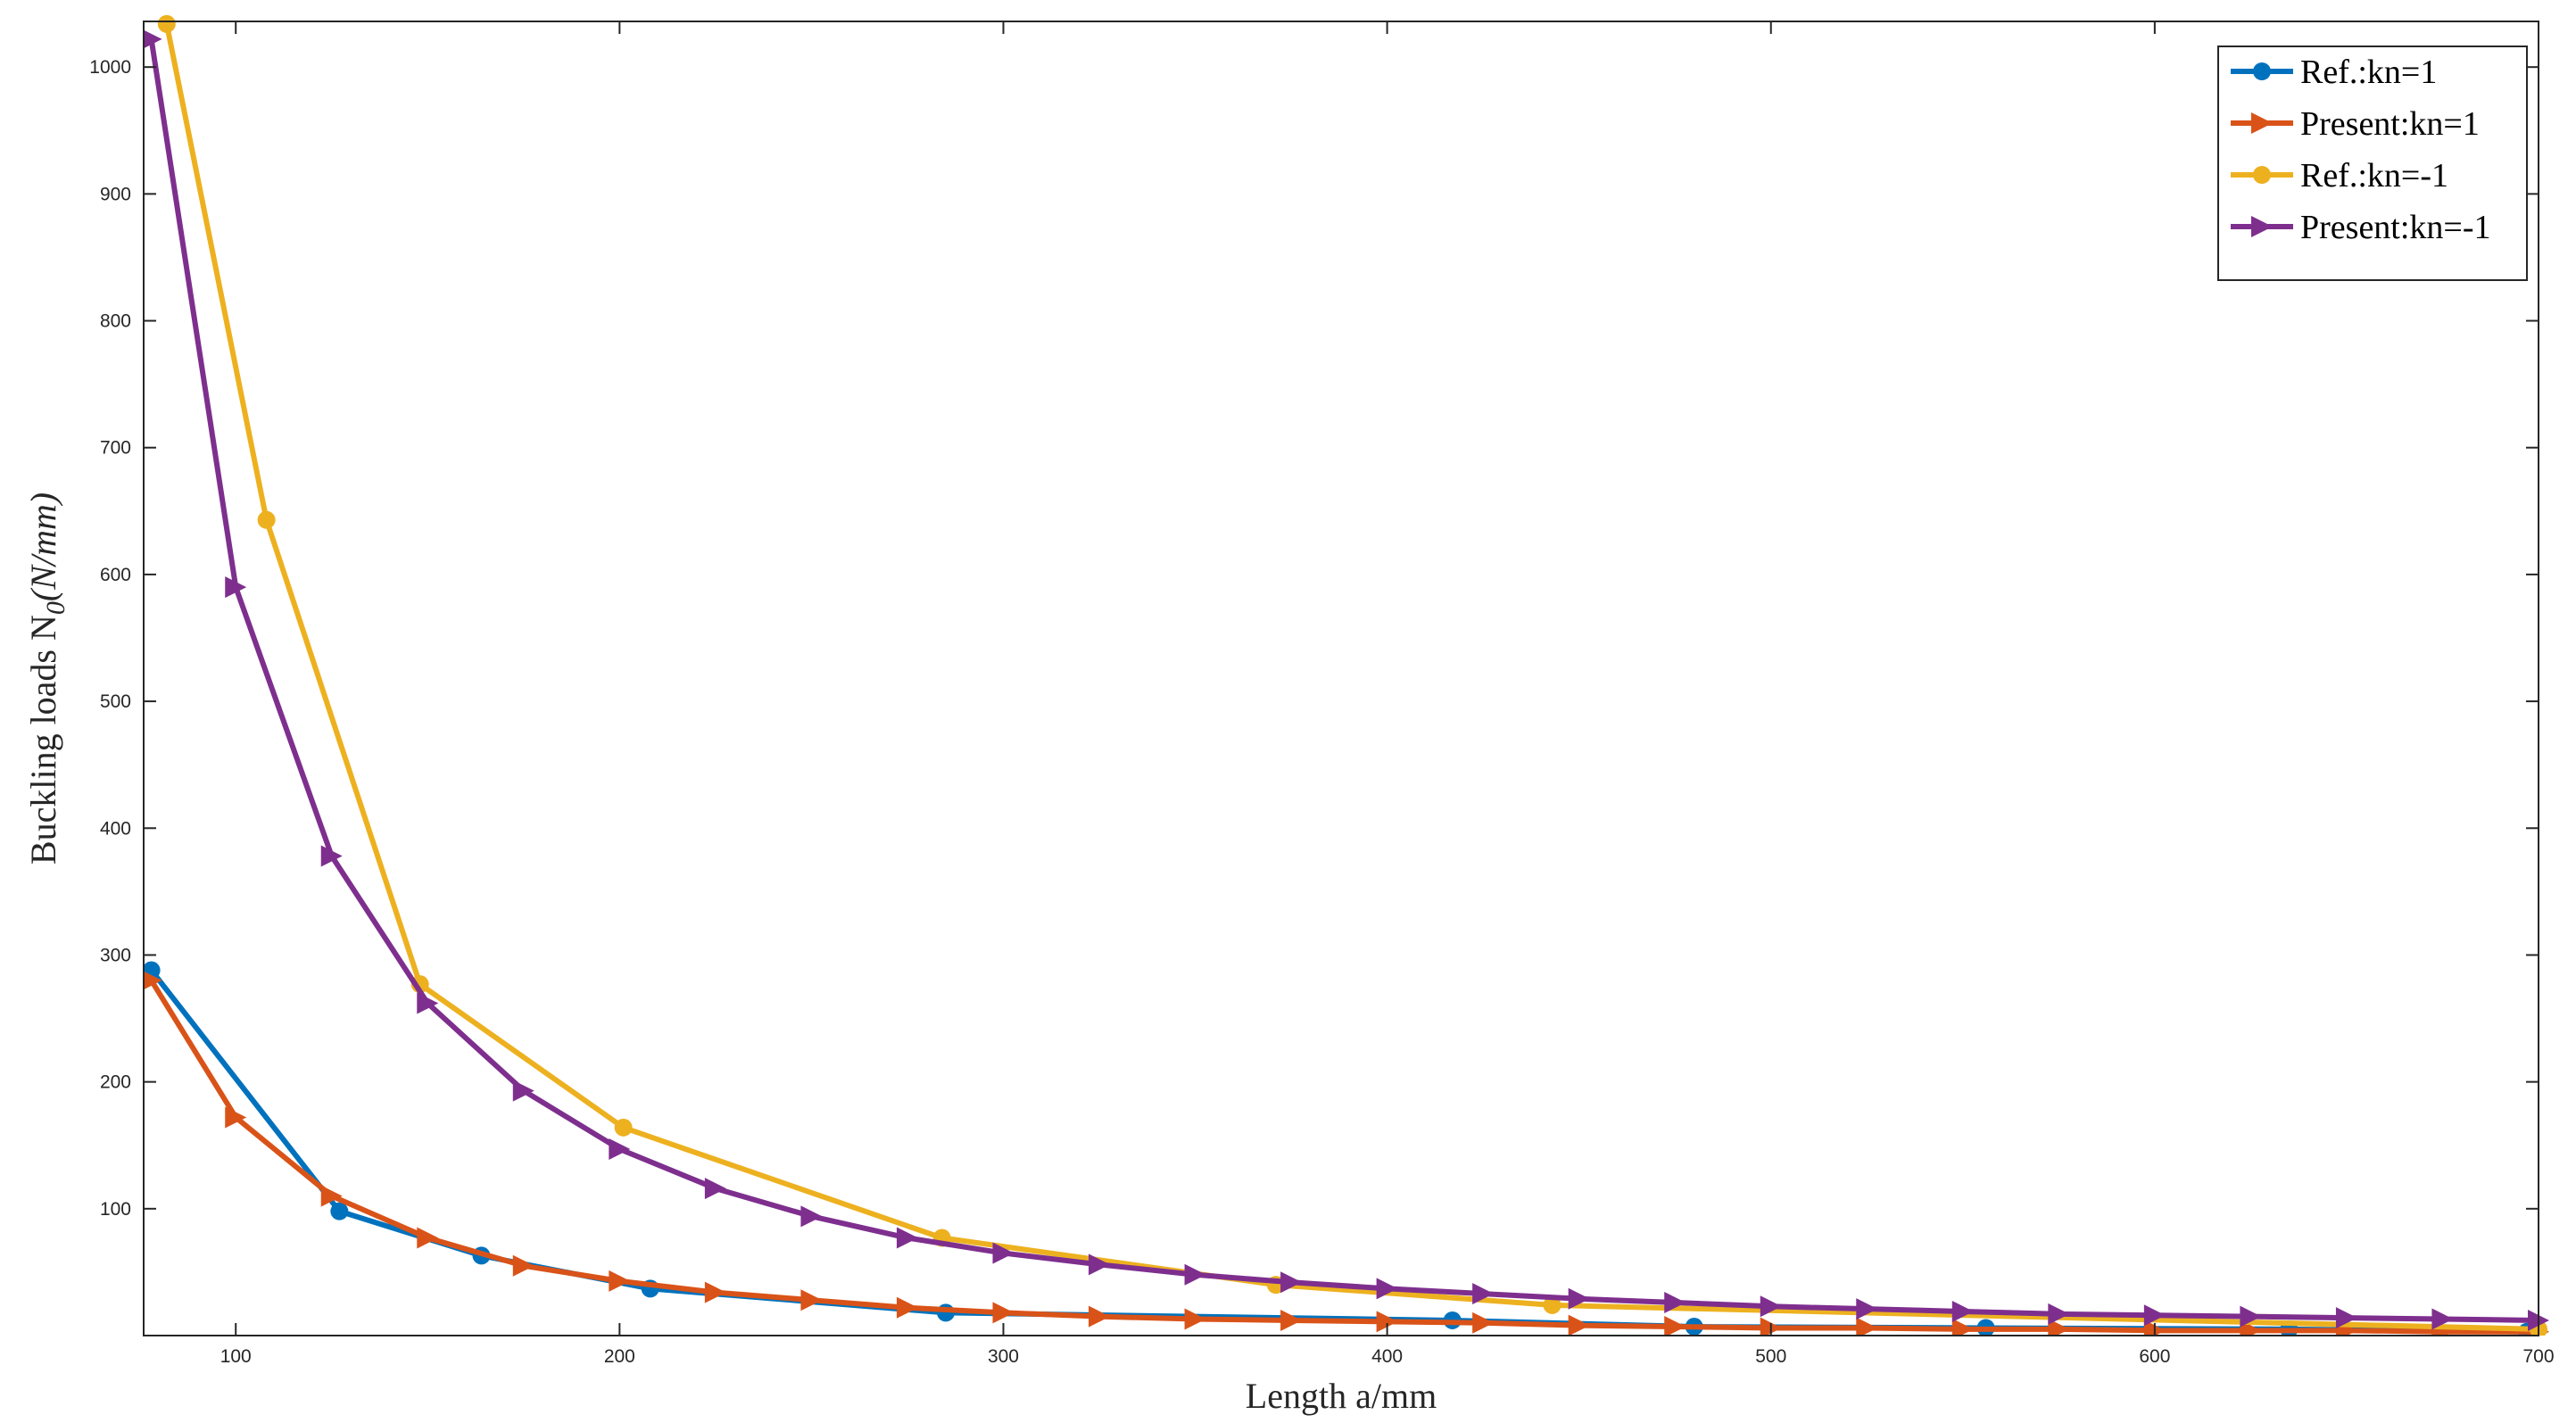 The height and width of the screenshot is (1423, 2576). What do you see at coordinates (116, 575) in the screenshot?
I see `y-tick-label: 600` at bounding box center [116, 575].